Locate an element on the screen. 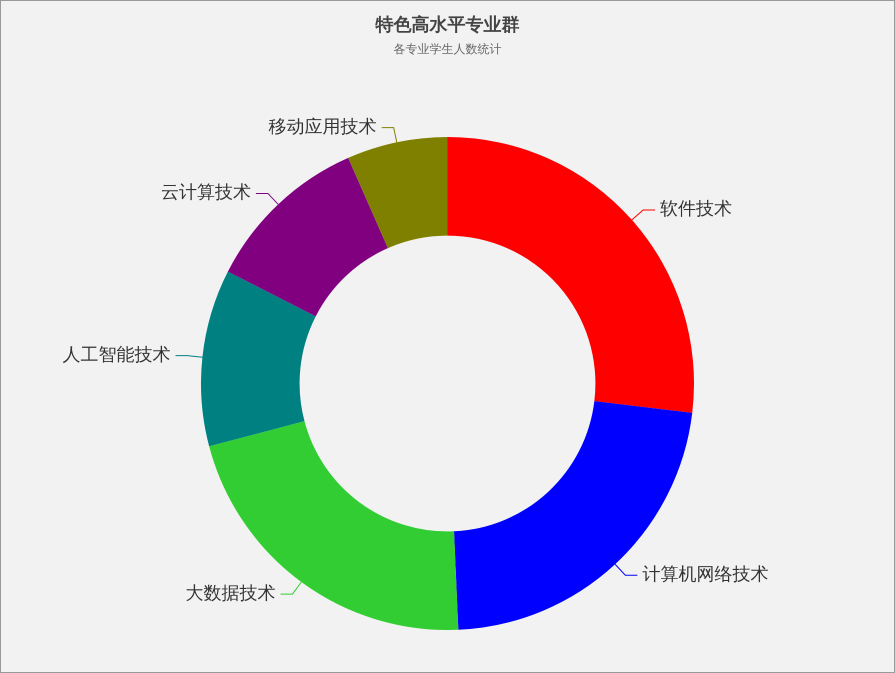  chart-subtitle: 各专业学生人数统计 is located at coordinates (448, 49).